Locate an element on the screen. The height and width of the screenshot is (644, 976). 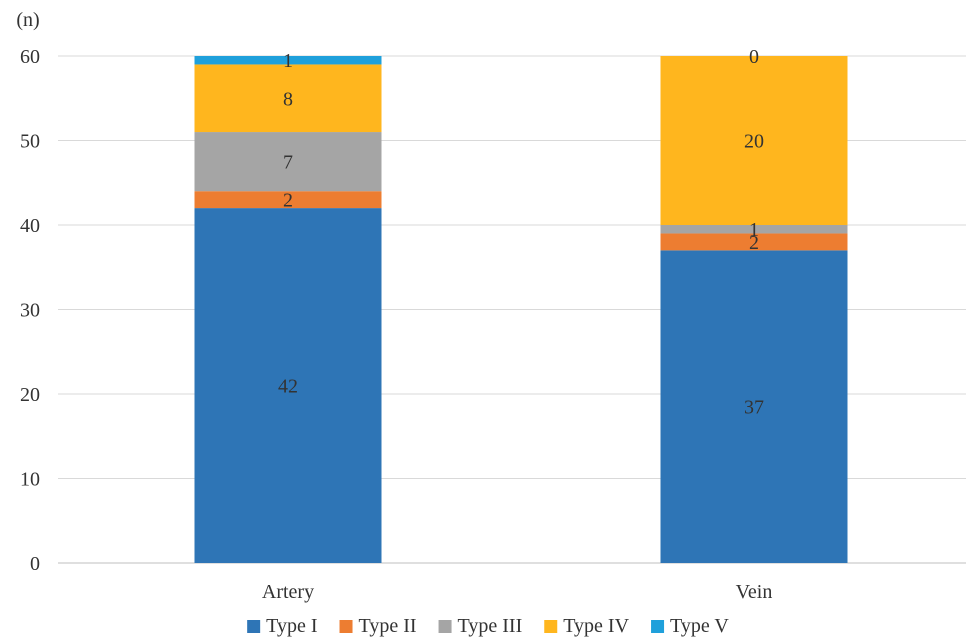
legend-label: Type IV is located at coordinates (596, 626).